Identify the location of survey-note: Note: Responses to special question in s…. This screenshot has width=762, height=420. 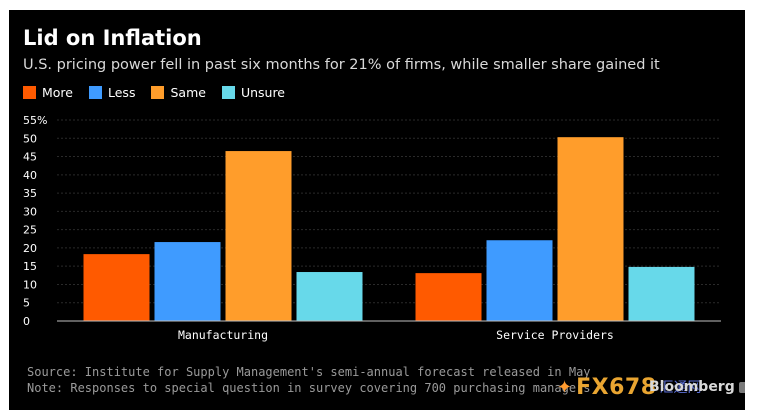
(309, 388).